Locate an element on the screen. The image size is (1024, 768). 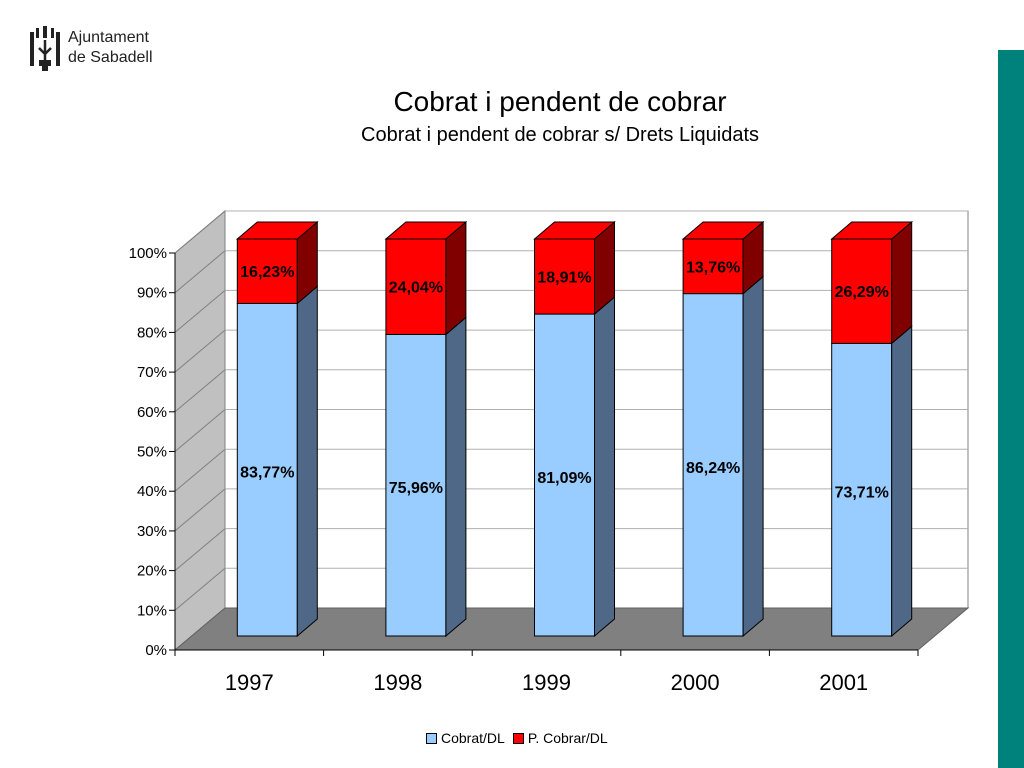
y-tick-label: 60% is located at coordinates (152, 412).